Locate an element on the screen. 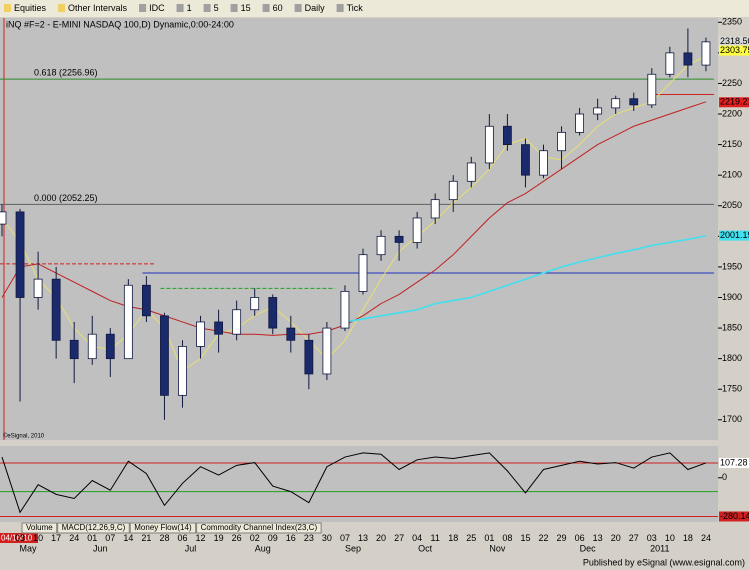 Image resolution: width=749 pixels, height=570 pixels. indicator-tab-label: MACD(12,26,9,C) is located at coordinates (94, 527).